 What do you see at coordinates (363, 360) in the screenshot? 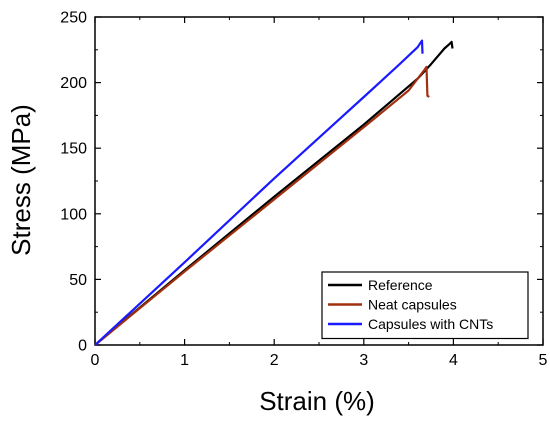
I see `x-tick-label: 3` at bounding box center [363, 360].